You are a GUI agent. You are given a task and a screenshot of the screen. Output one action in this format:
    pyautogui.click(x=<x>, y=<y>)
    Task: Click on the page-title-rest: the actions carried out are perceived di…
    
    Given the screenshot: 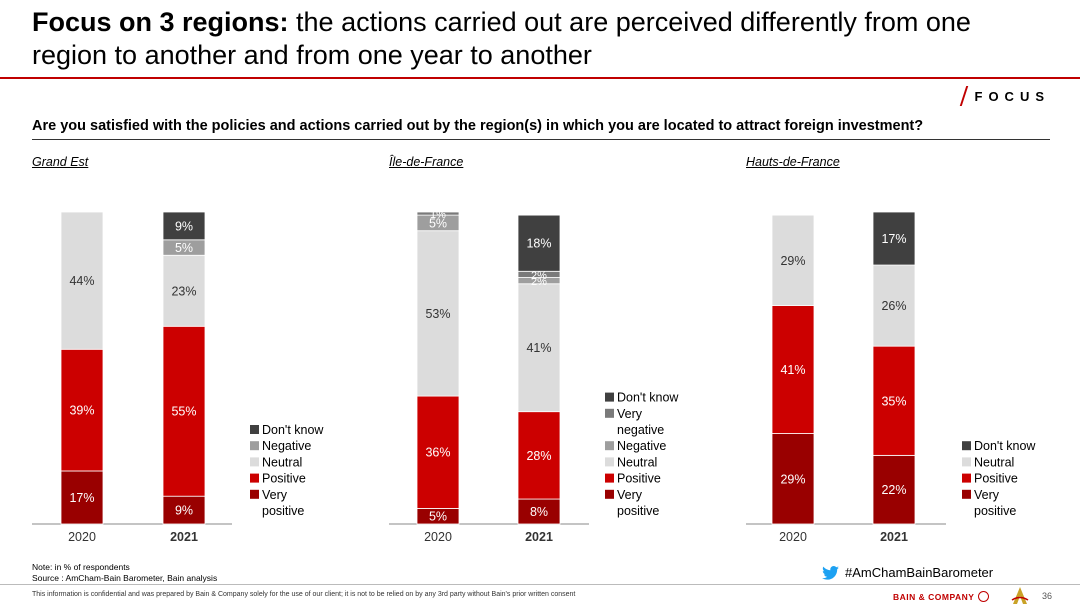 What is the action you would take?
    pyautogui.click(x=501, y=38)
    